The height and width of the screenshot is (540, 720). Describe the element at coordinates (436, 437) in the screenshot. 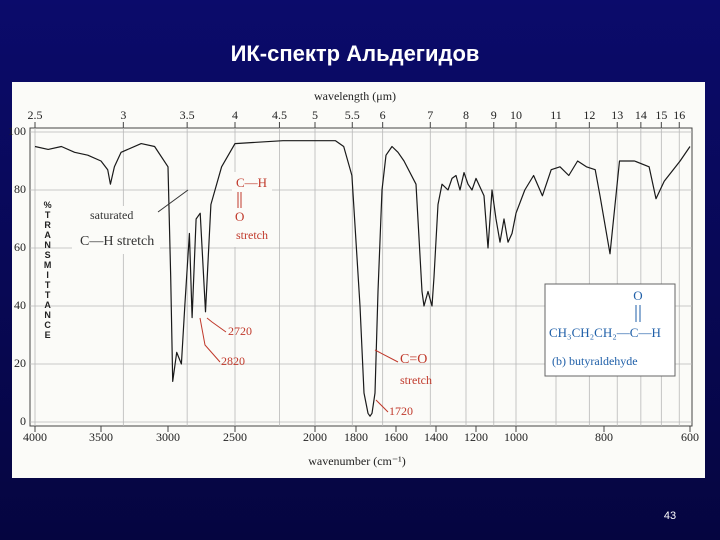

I see `x-tick-label: 1400` at that location.